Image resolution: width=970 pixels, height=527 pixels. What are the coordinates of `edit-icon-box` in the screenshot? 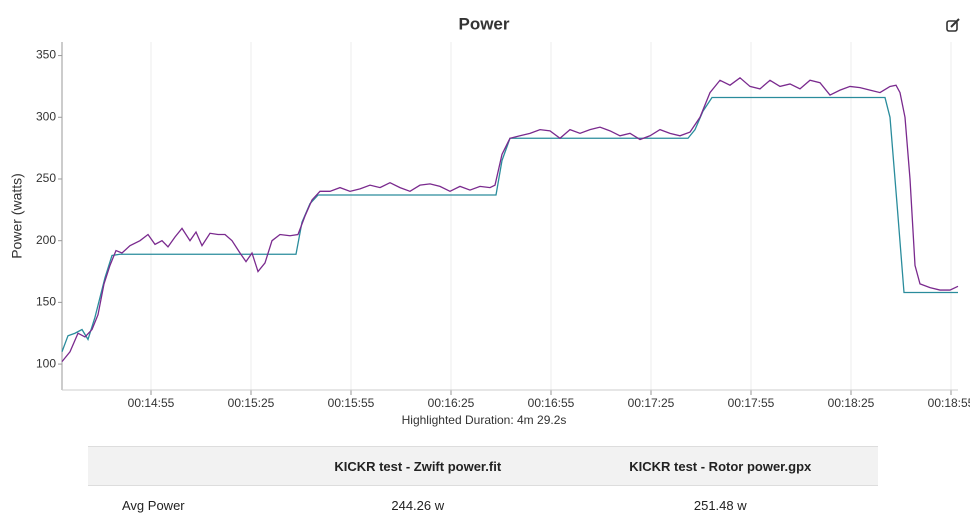 It's located at (952, 26).